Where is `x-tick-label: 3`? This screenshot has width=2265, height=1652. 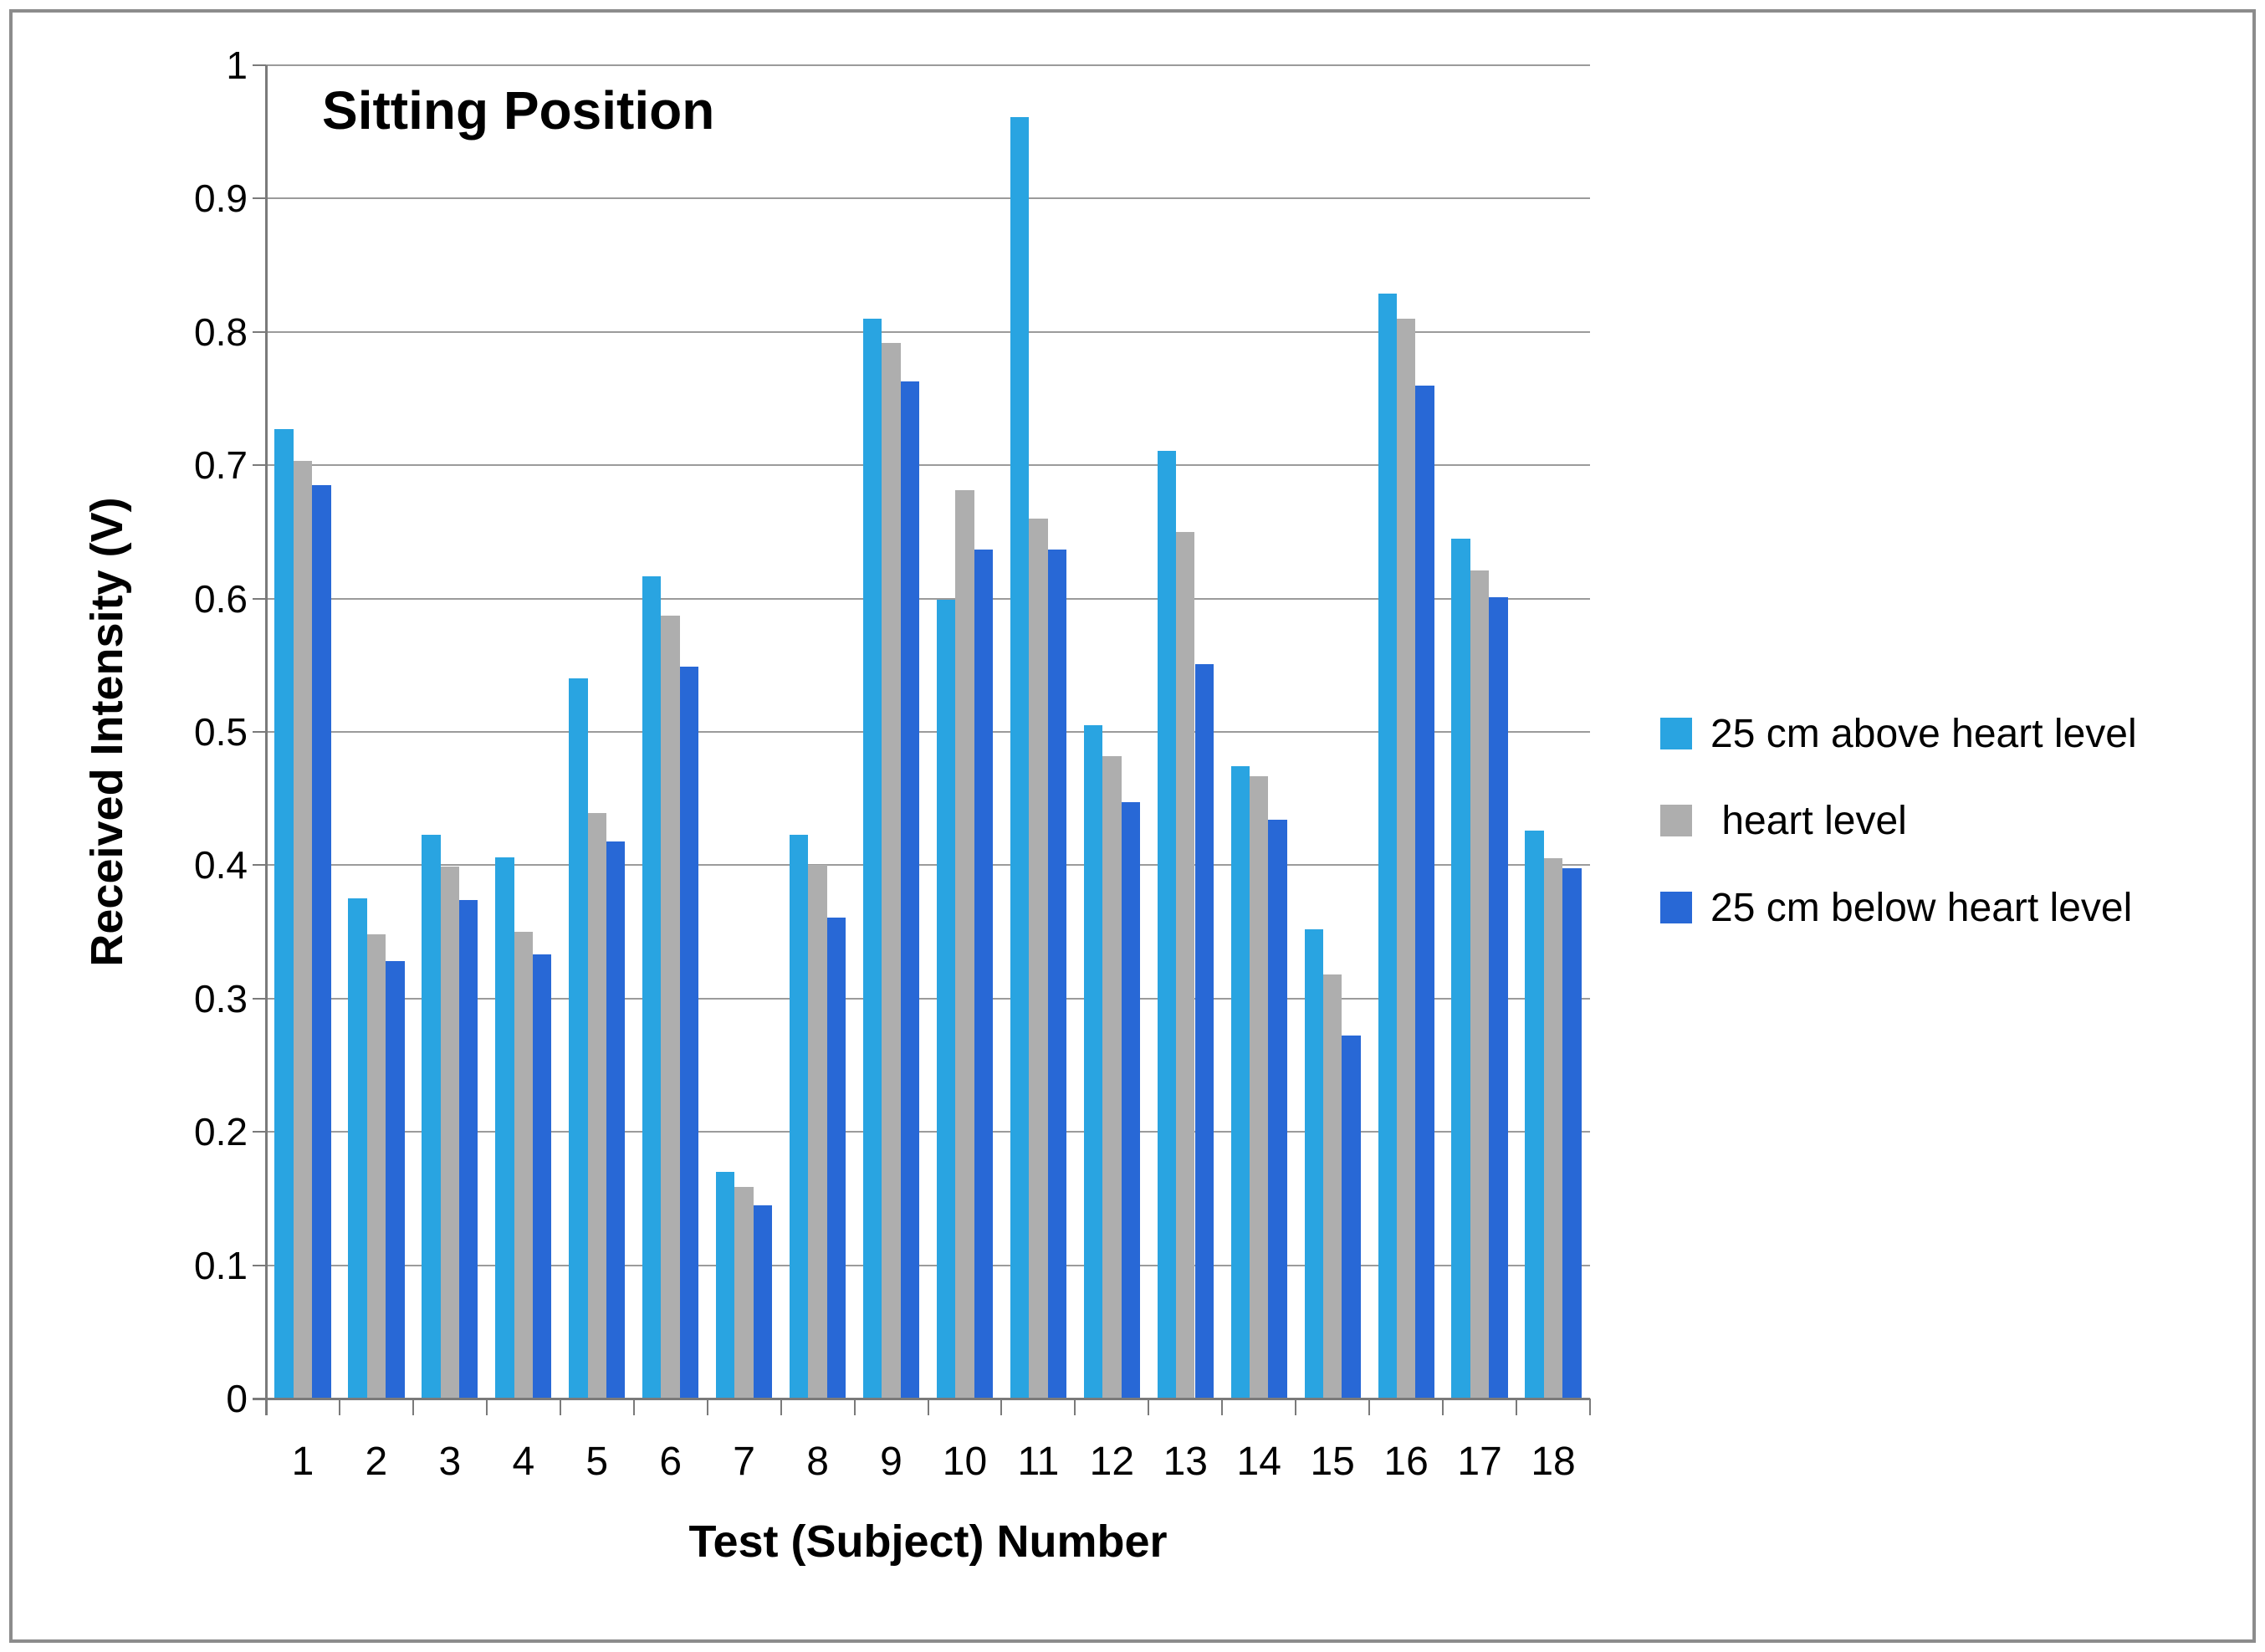 x-tick-label: 3 is located at coordinates (450, 1462).